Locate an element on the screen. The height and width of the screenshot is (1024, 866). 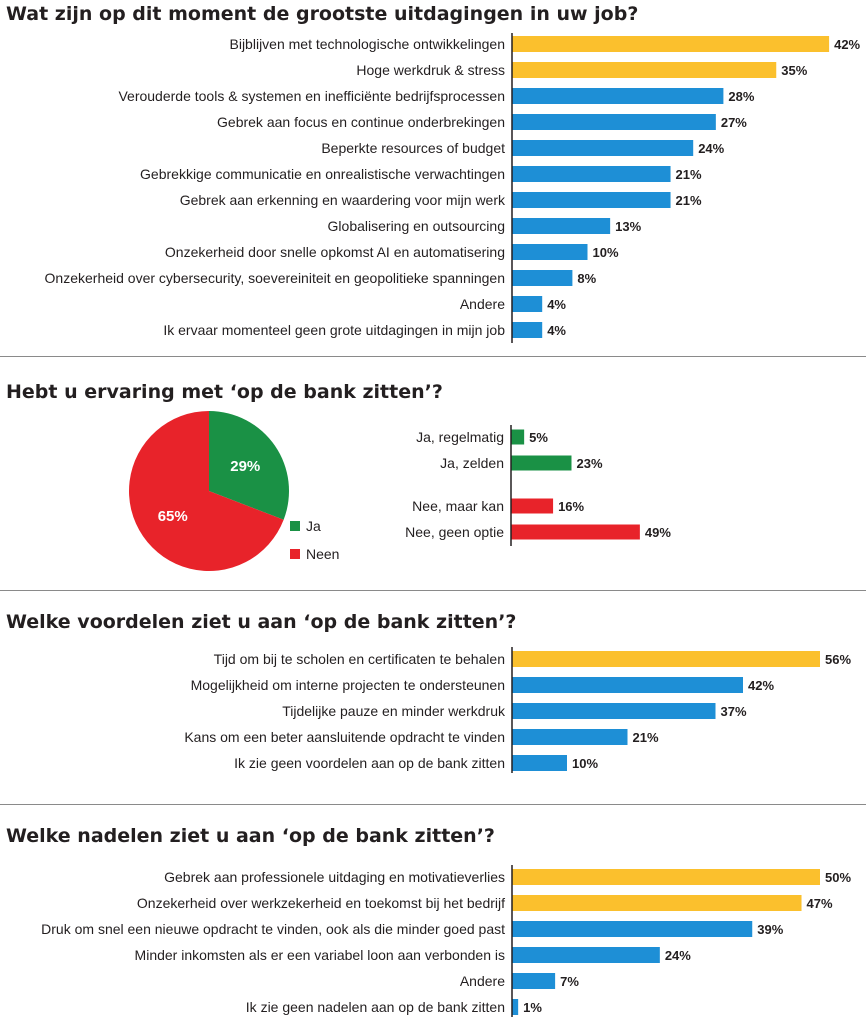
bench-experience-title: Hebt u ervaring met ‘op de bank zitten’? is located at coordinates (224, 392).